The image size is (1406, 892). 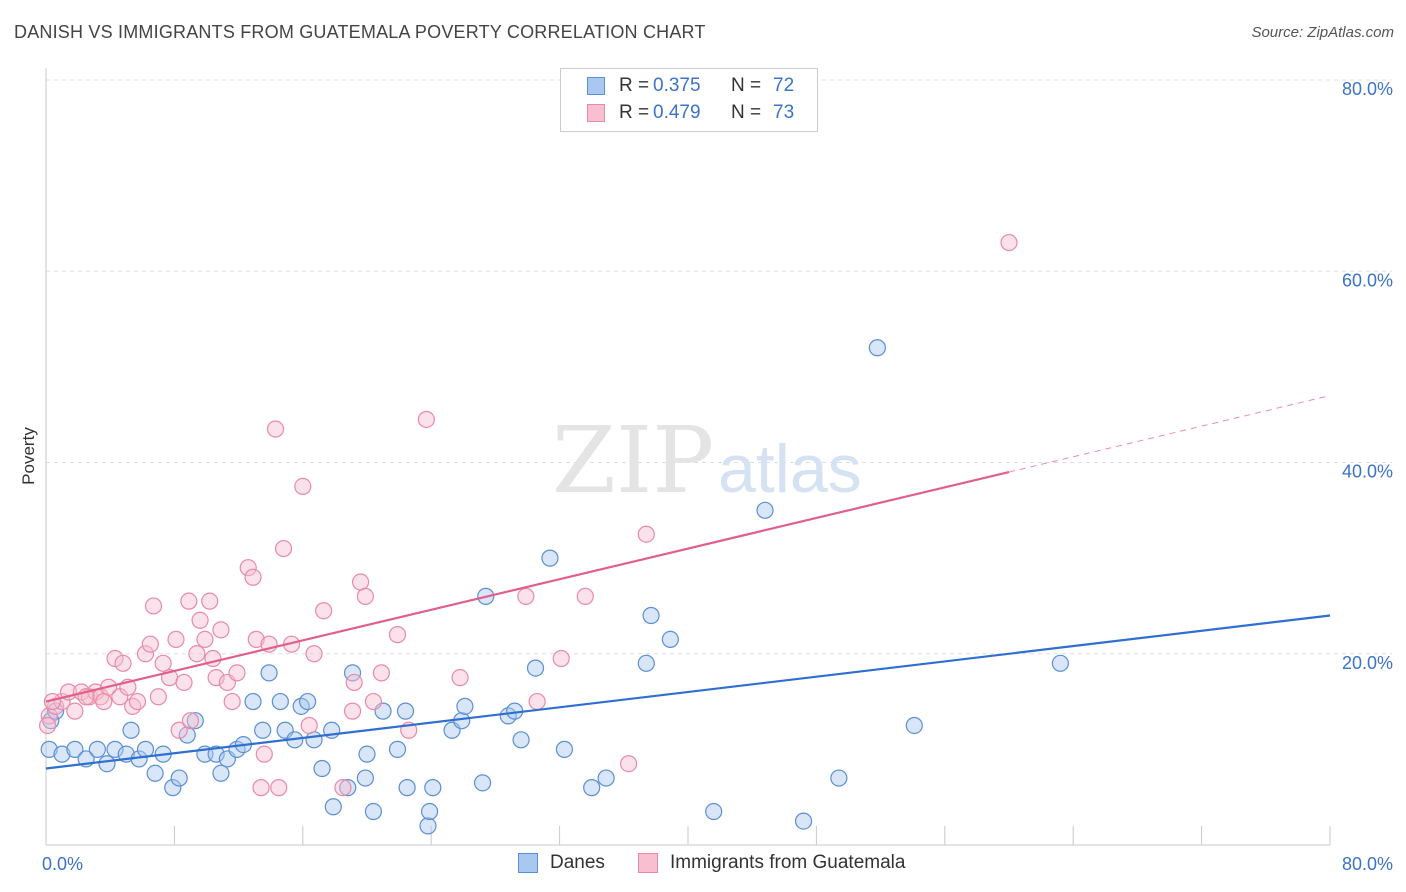 I want to click on legend-r-value: 0.479, so click(x=677, y=112).